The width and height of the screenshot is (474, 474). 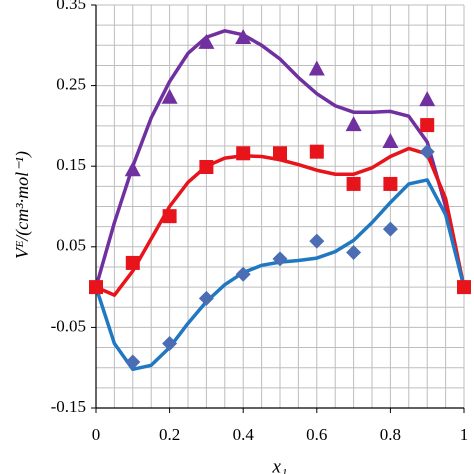 I want to click on x-tick-label: 0, so click(x=96, y=434).